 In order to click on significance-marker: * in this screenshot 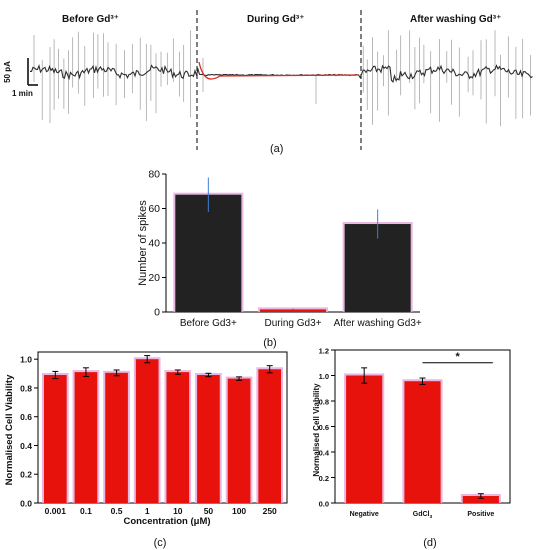, I will do `click(458, 357)`.